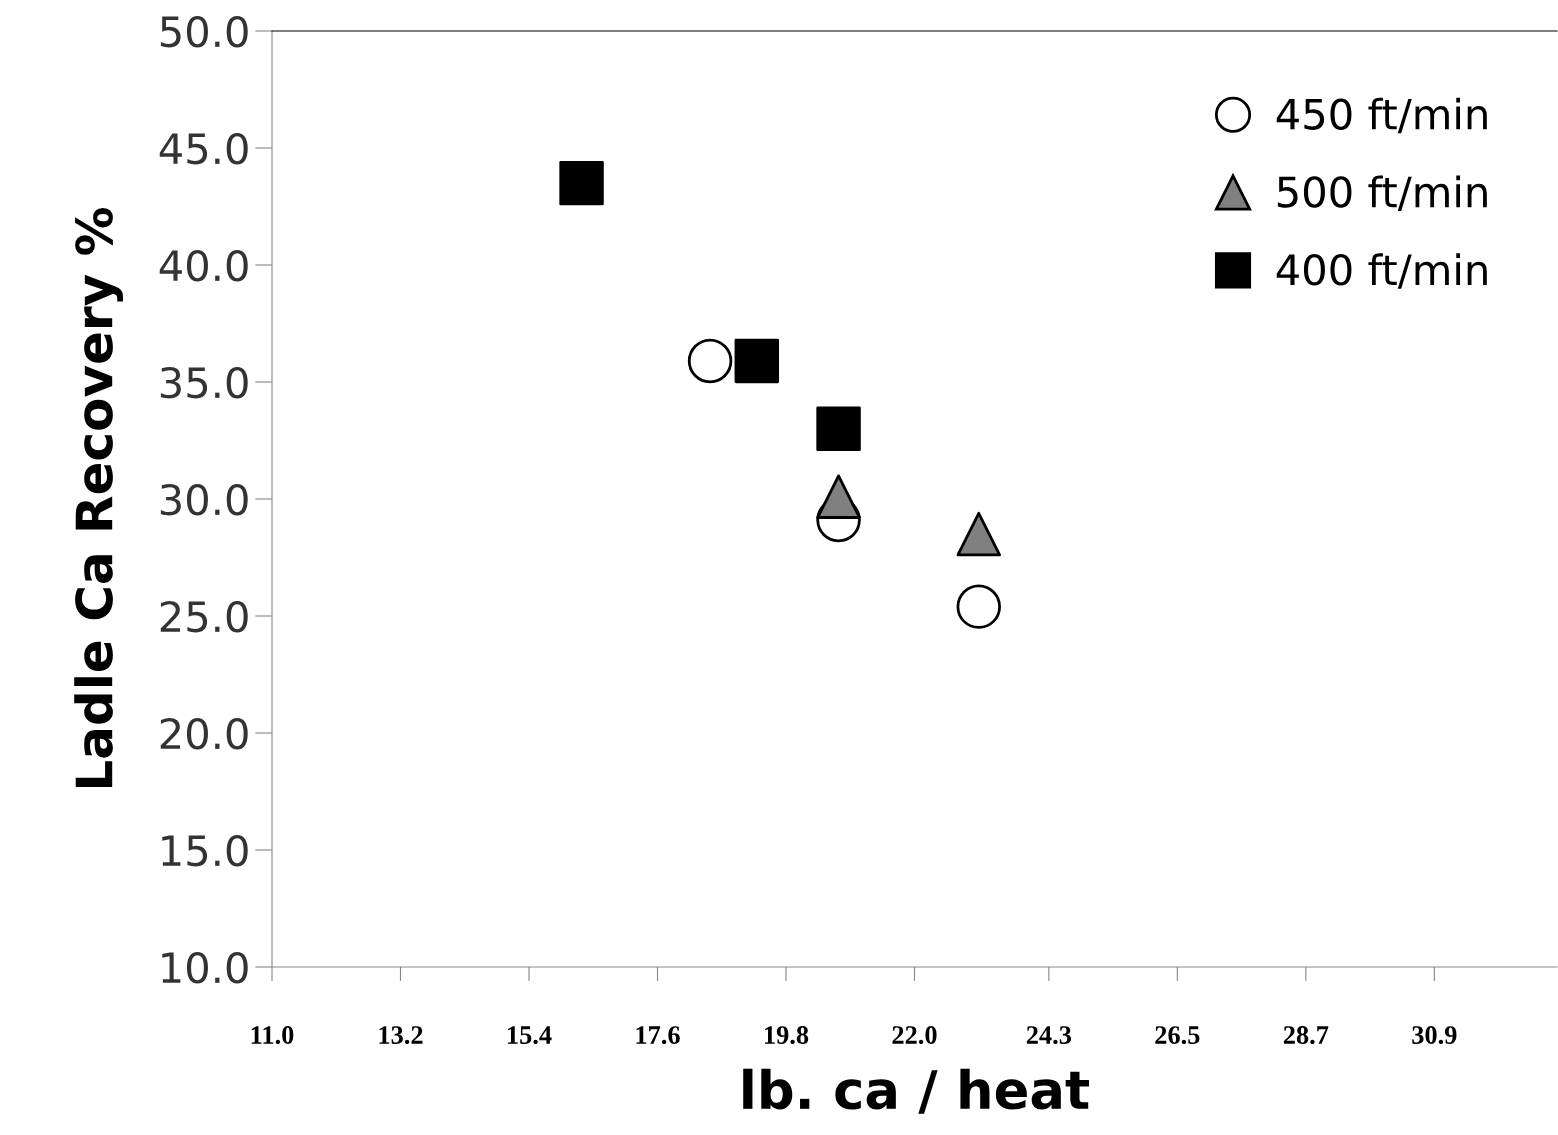  Describe the element at coordinates (203, 265) in the screenshot. I see `y-tick-label: 40.0` at that location.